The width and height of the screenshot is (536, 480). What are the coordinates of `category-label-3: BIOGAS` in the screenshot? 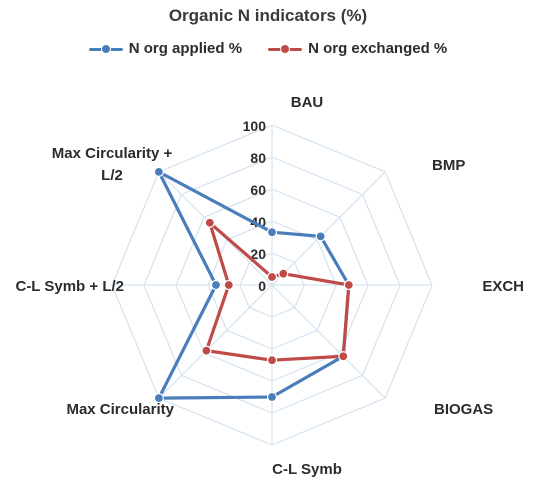 It's located at (463, 409).